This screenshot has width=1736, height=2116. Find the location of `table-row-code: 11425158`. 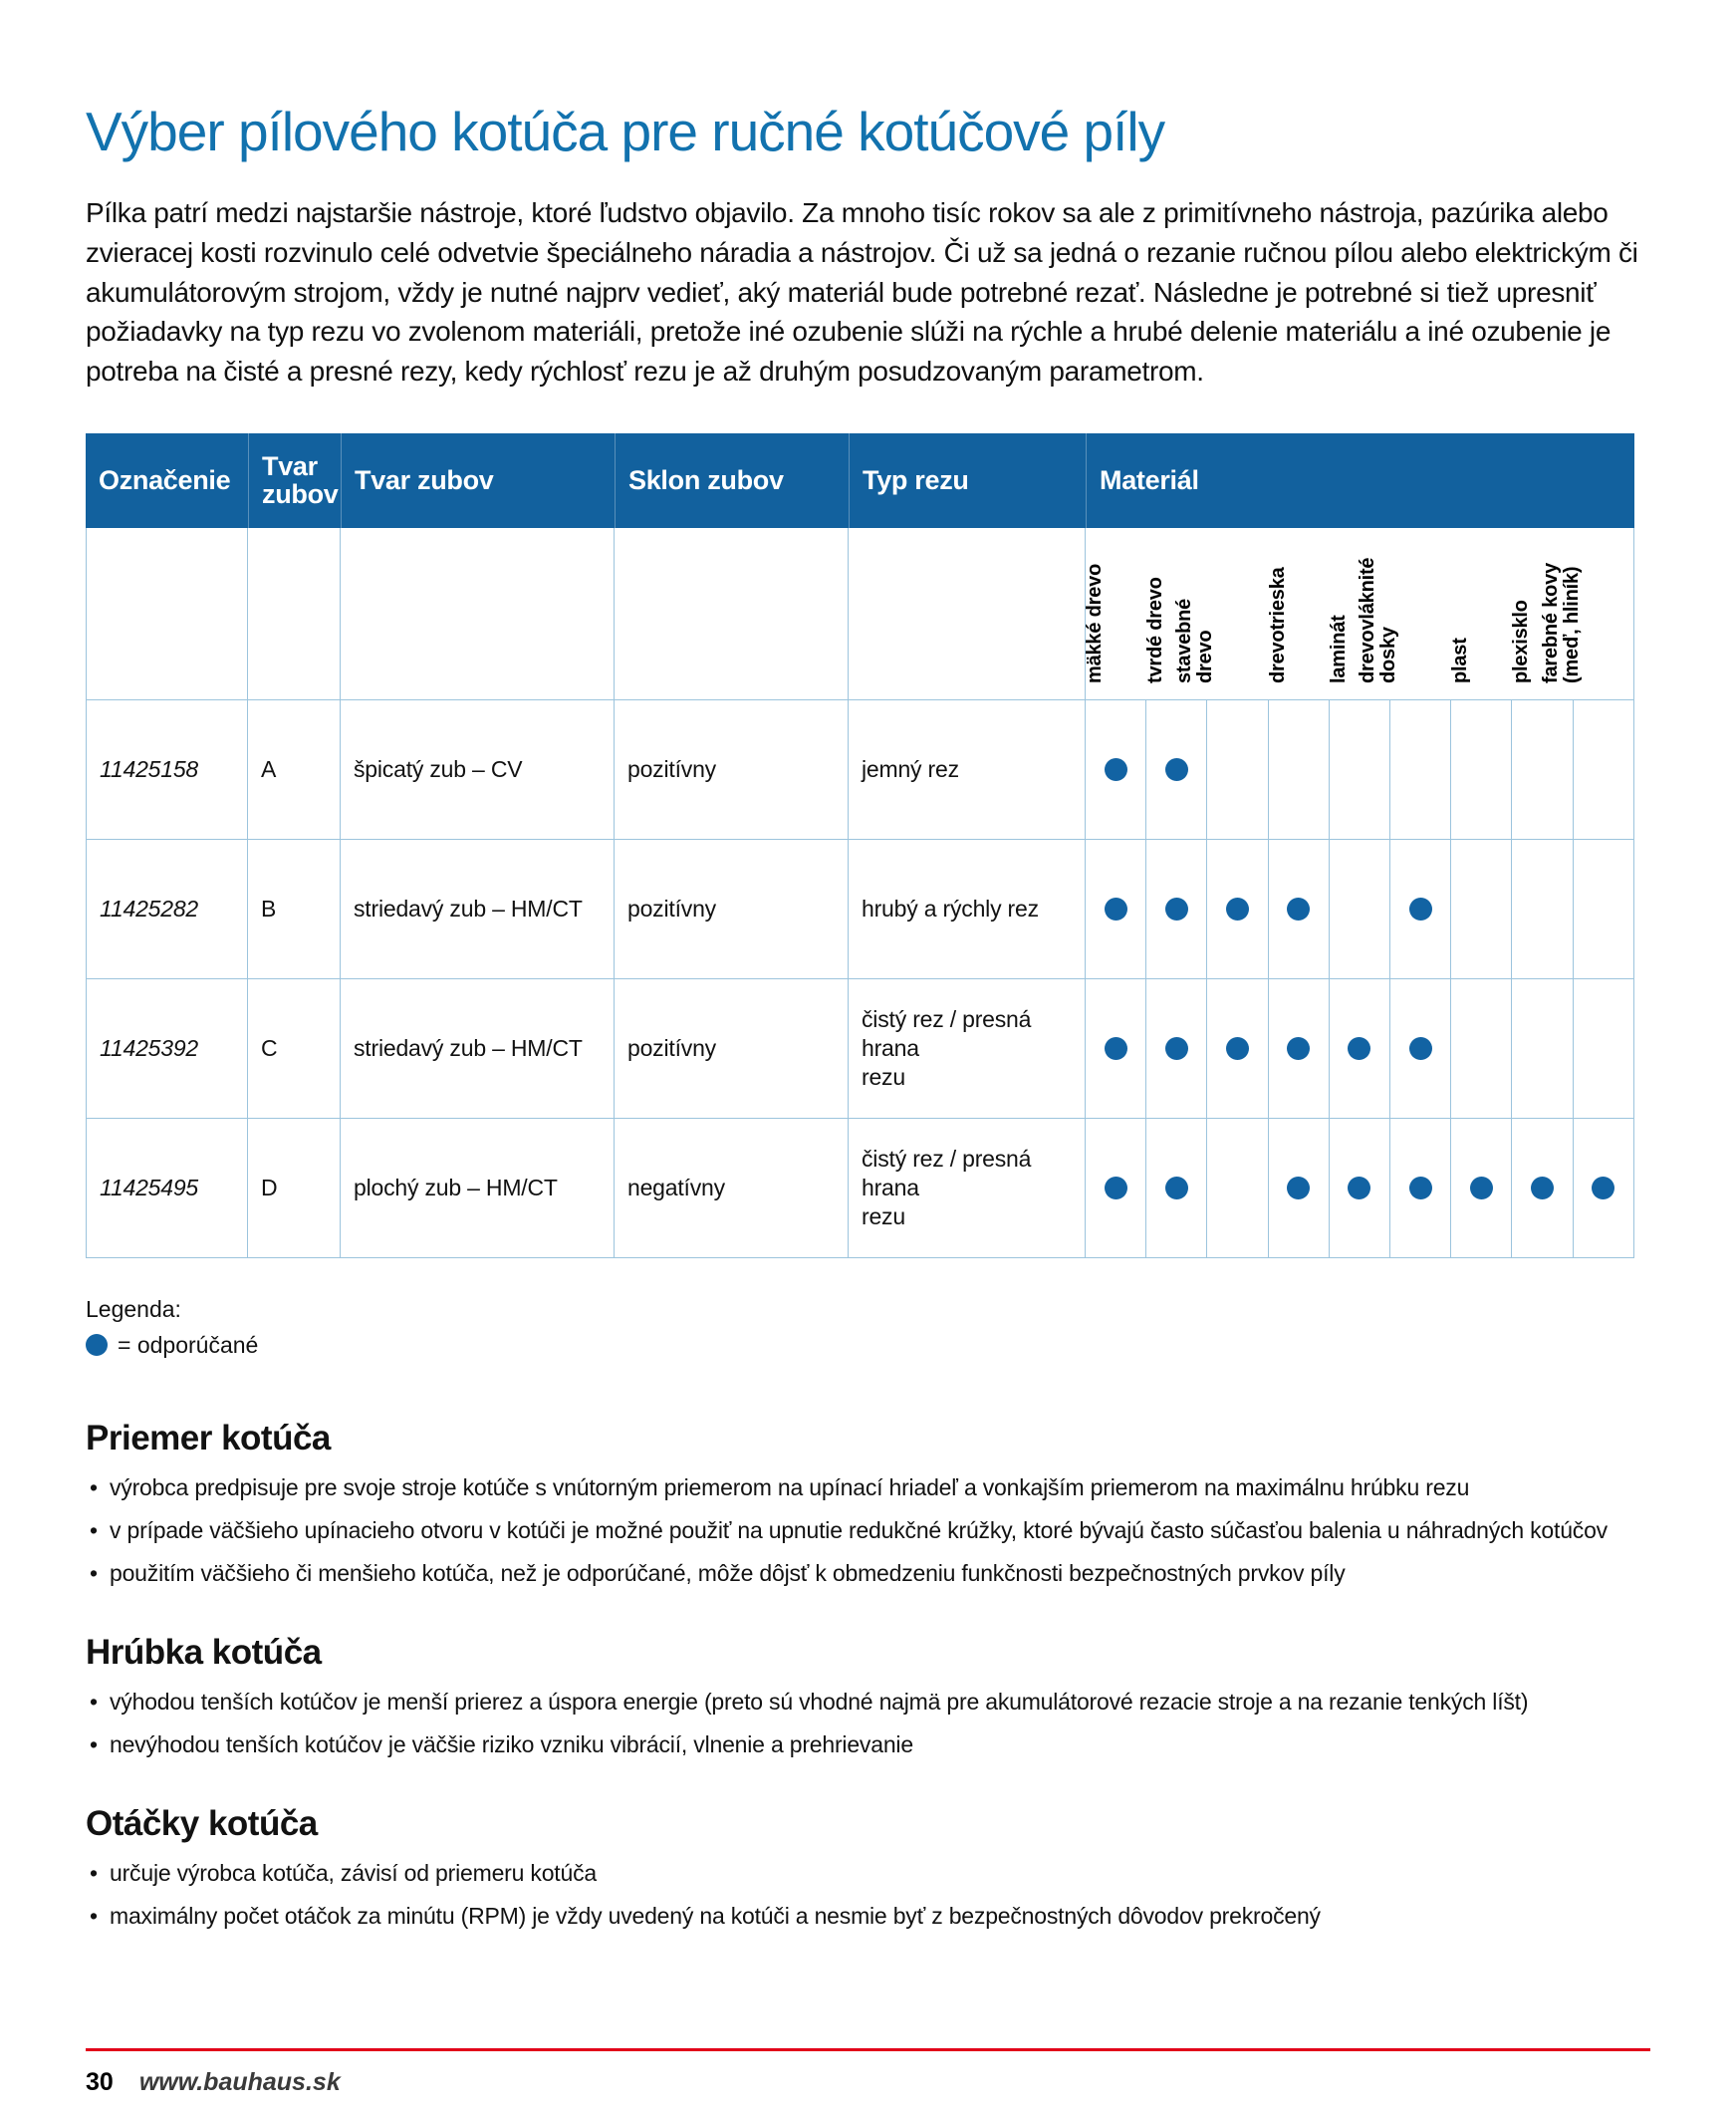

table-row-code: 11425158 is located at coordinates (167, 769).